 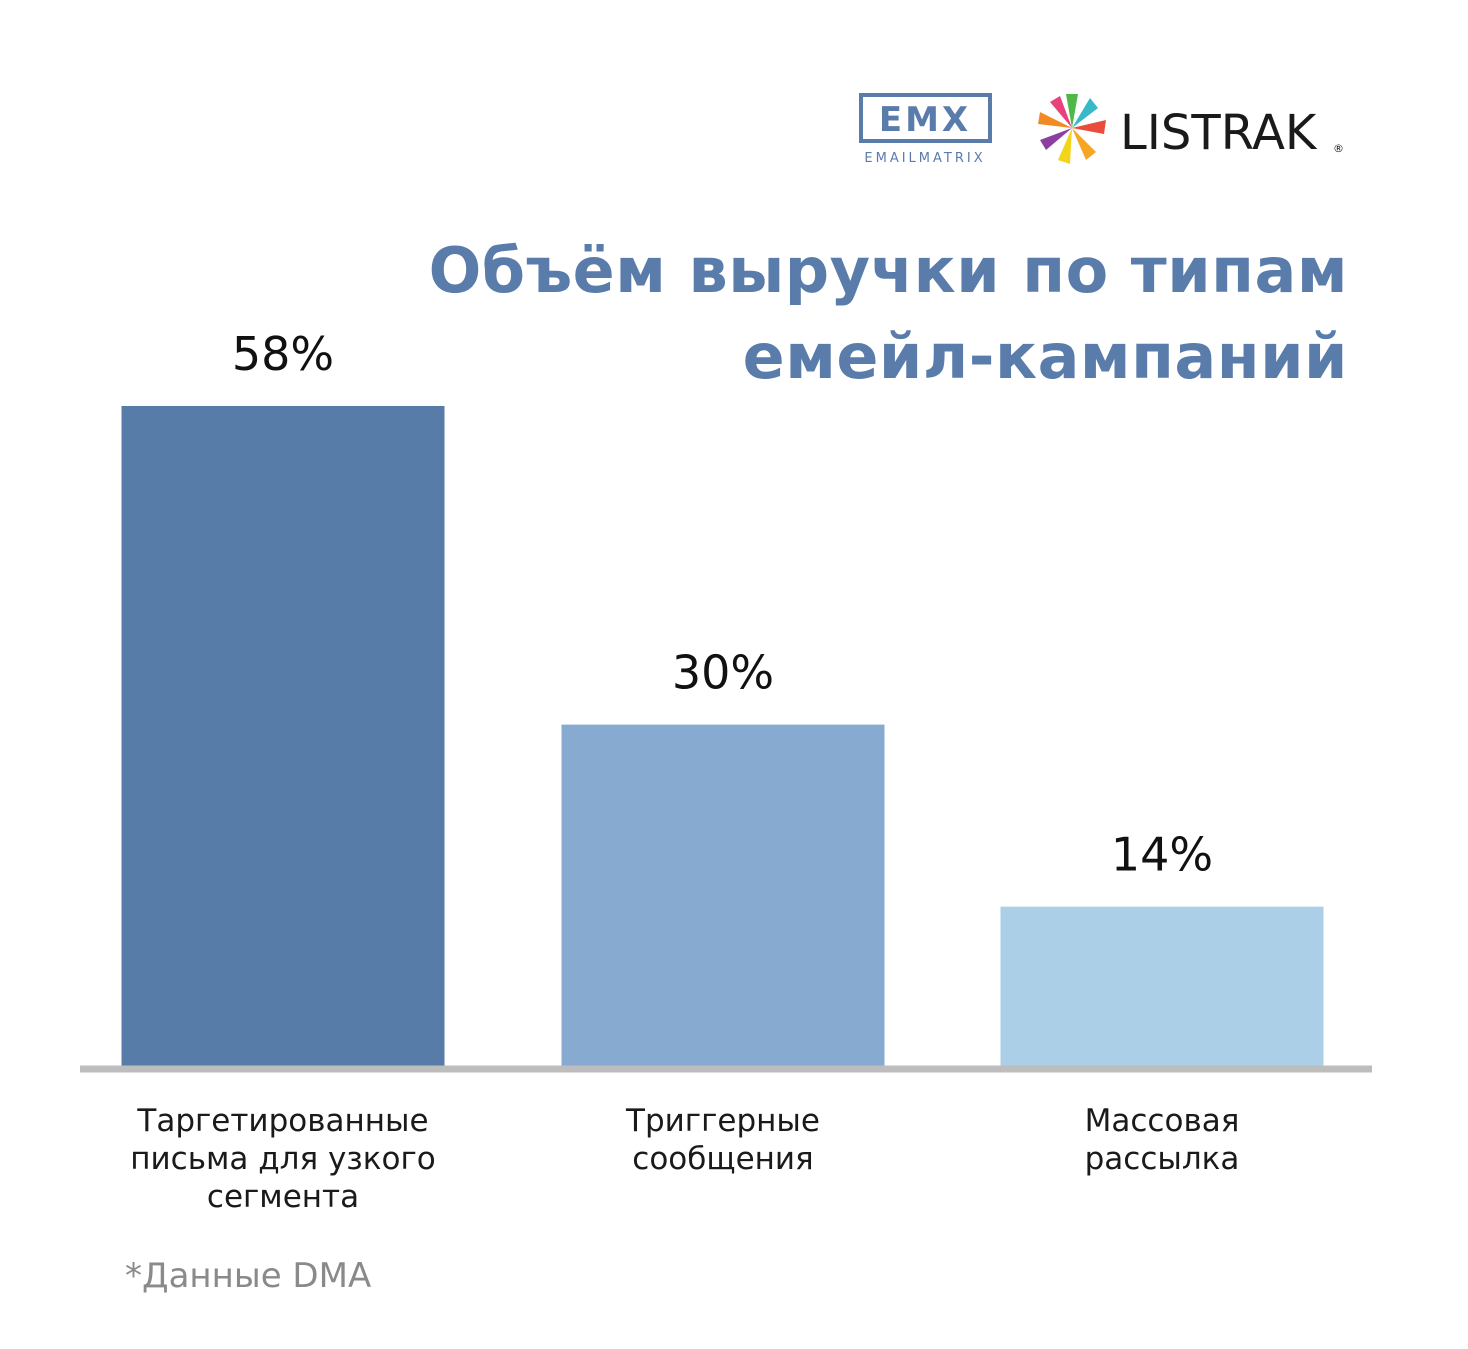 What do you see at coordinates (925, 120) in the screenshot?
I see `emx-logo-mark: EMX` at bounding box center [925, 120].